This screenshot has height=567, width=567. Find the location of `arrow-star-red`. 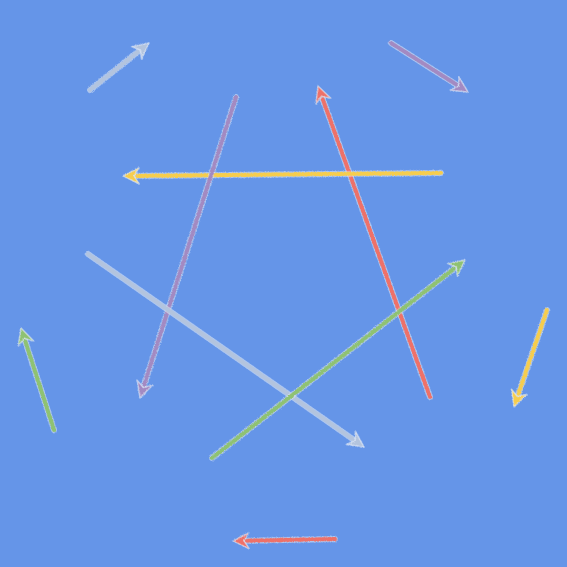

arrow-star-red is located at coordinates (374, 242).